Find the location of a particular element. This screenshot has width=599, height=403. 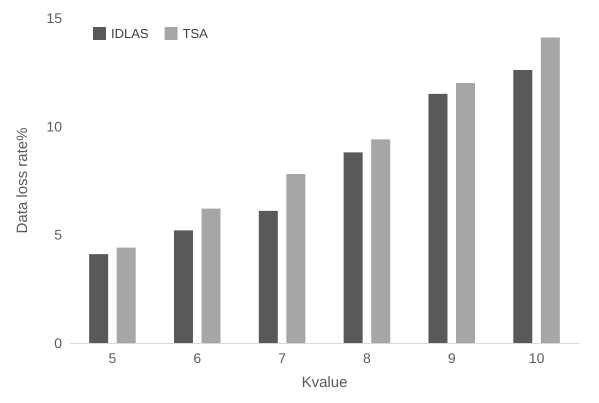

legend-label: IDLAS is located at coordinates (130, 33).